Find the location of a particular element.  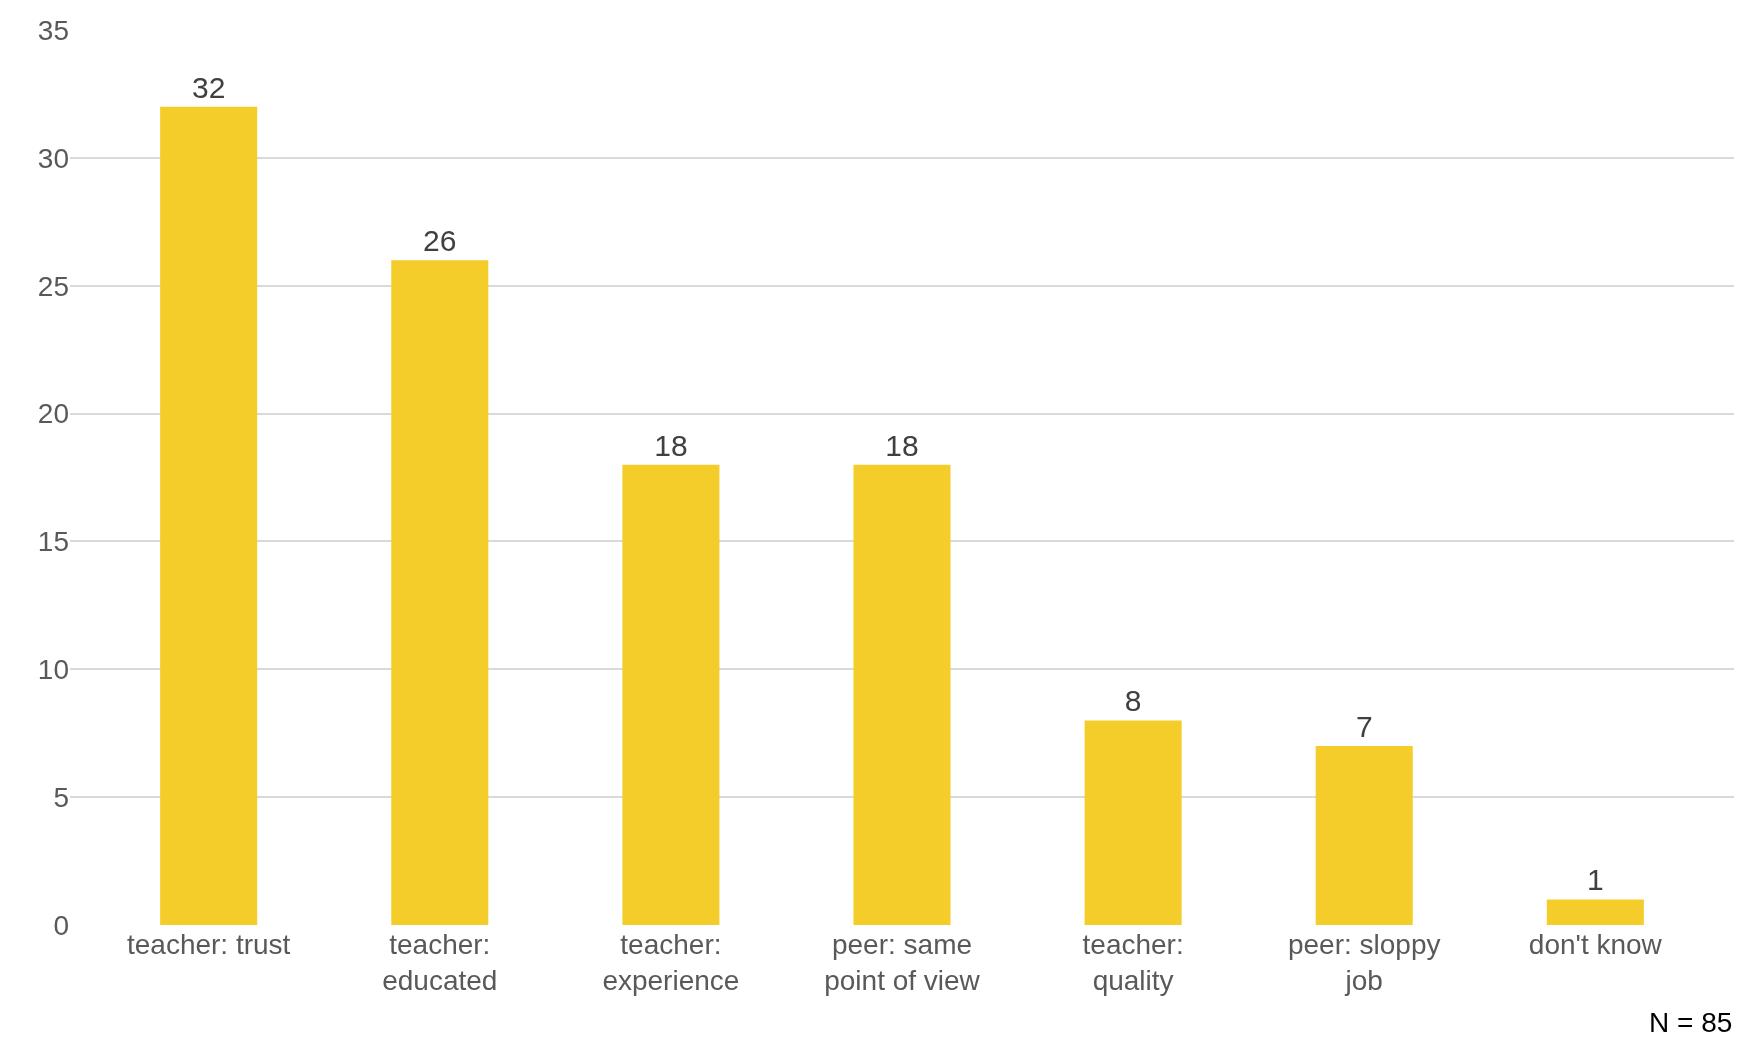

y-tick-label: 10 is located at coordinates (53, 670).